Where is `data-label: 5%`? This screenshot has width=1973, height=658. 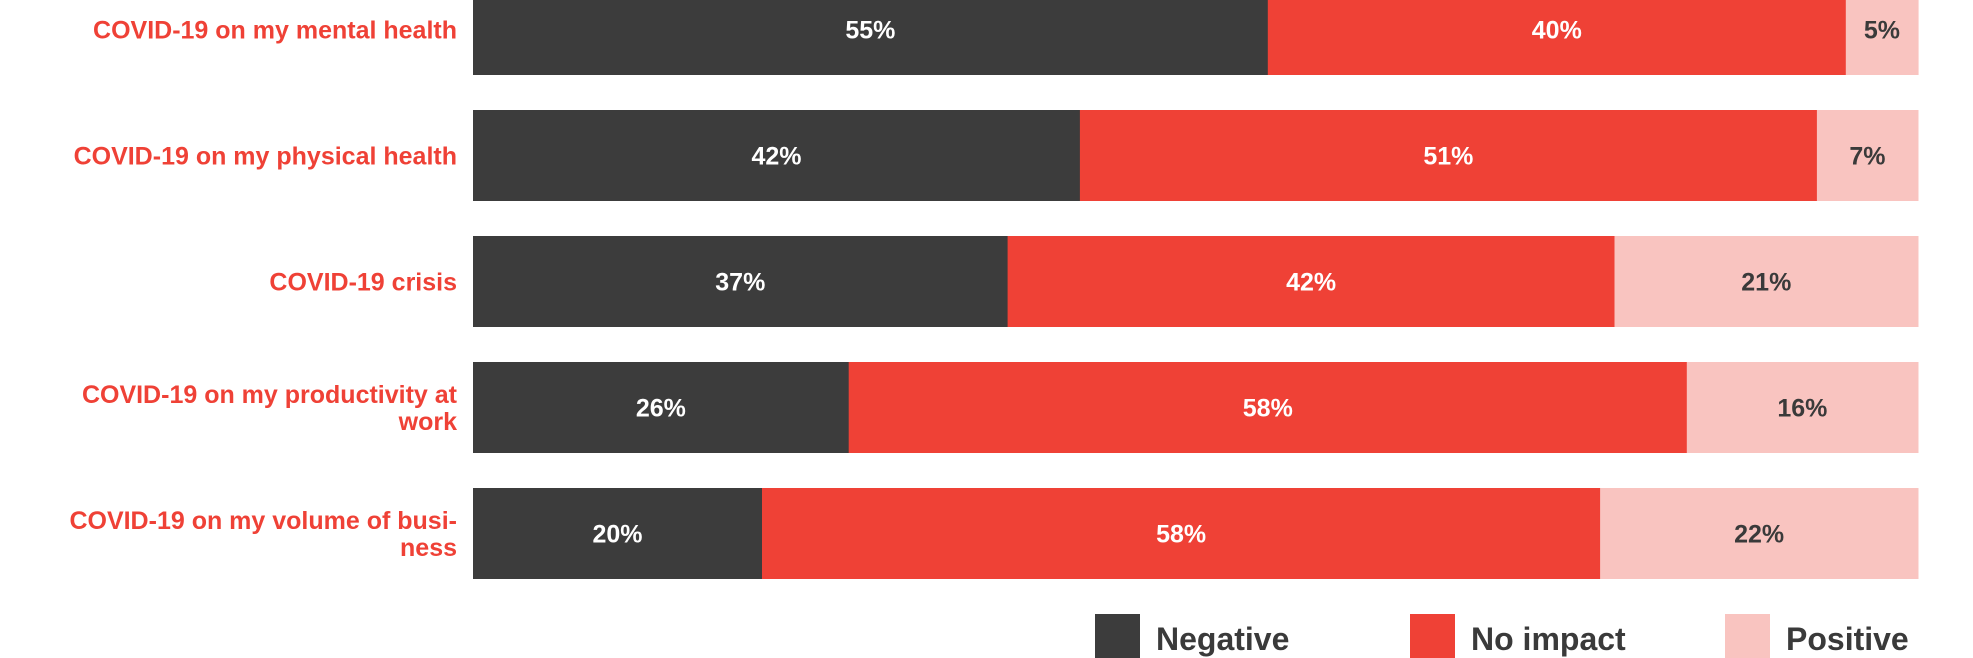
data-label: 5% is located at coordinates (1882, 31).